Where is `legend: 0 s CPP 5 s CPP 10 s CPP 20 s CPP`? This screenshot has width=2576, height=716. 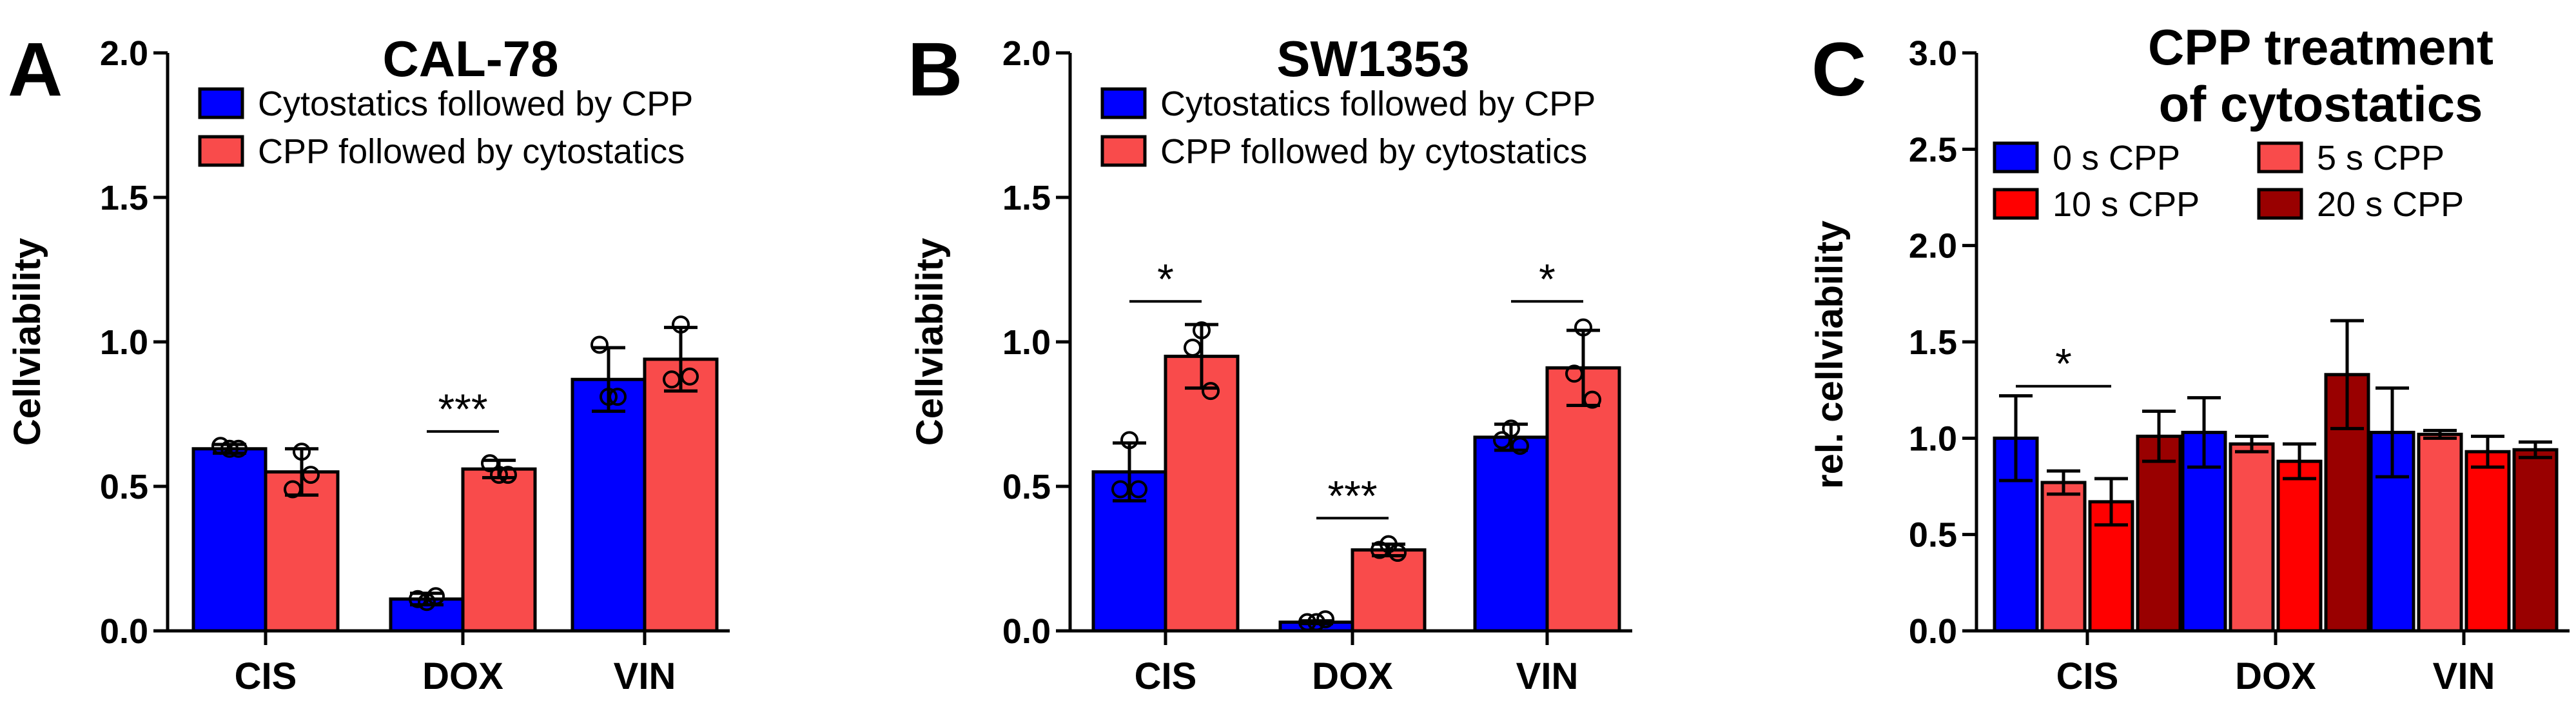 legend: 0 s CPP 5 s CPP 10 s CPP 20 s CPP is located at coordinates (2228, 181).